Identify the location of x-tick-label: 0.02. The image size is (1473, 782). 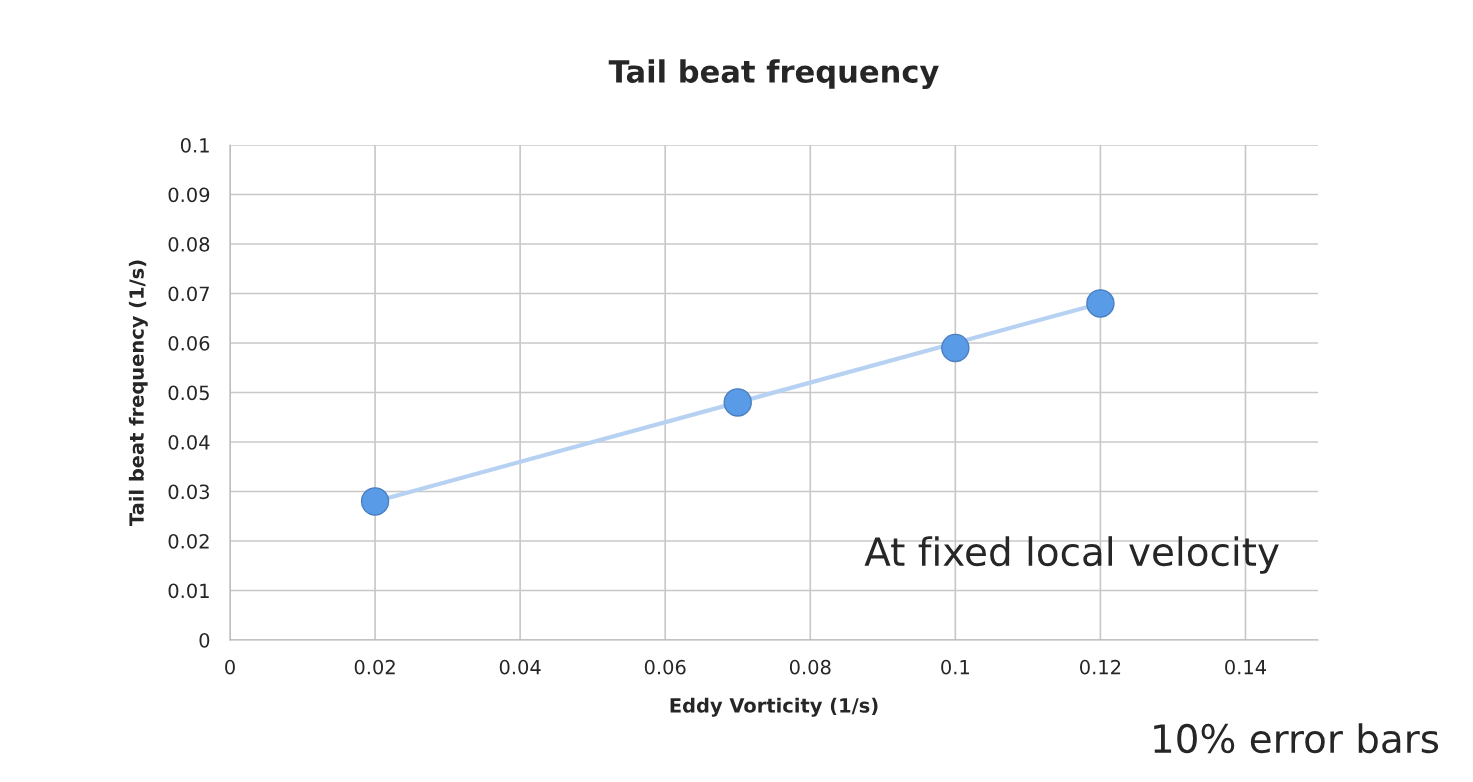
(374, 667).